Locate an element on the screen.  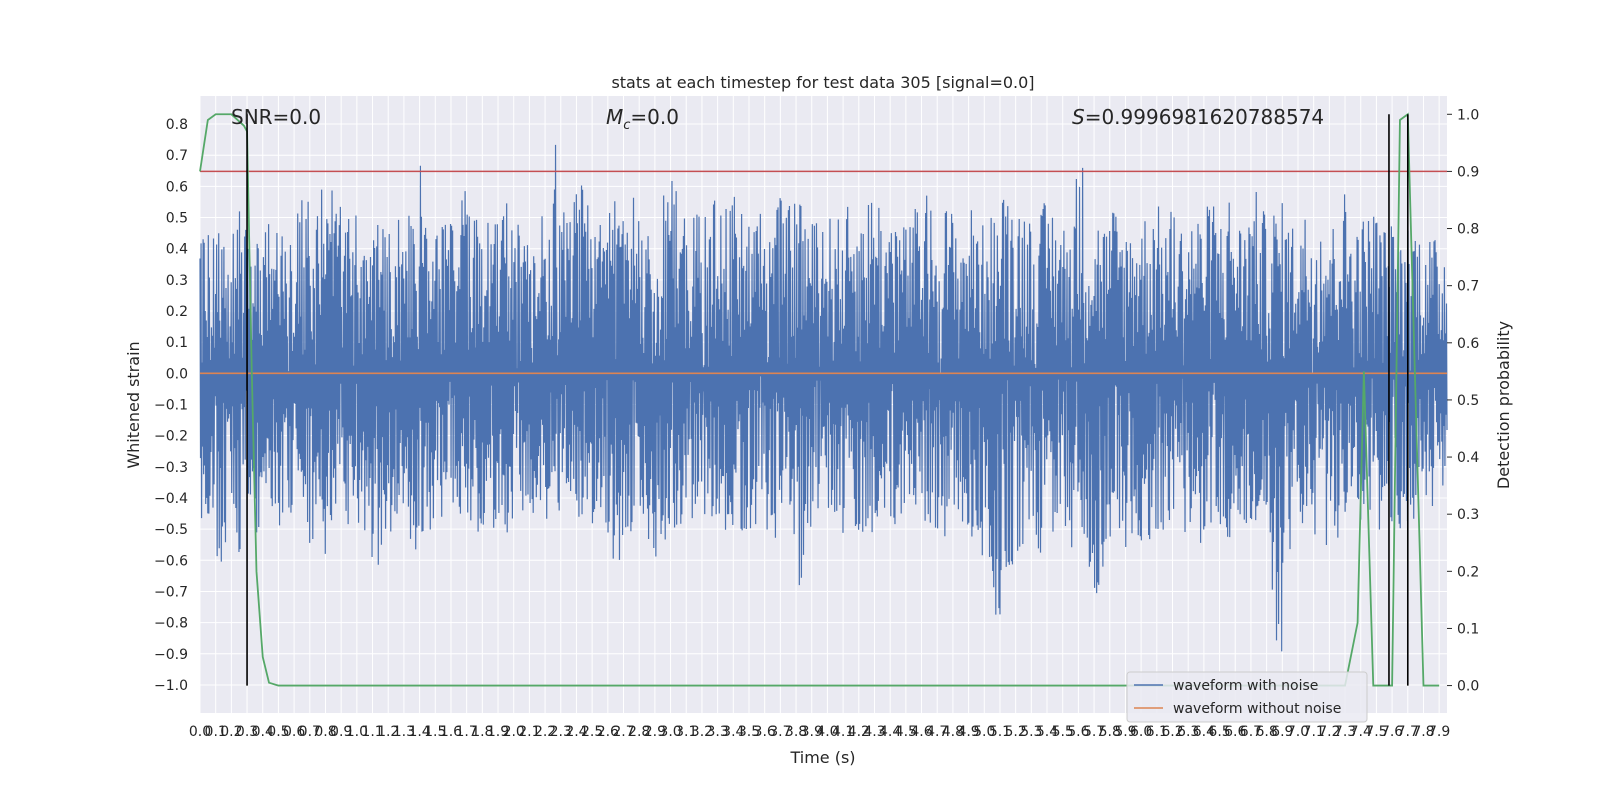
legend-label-noise: waveform with noise is located at coordinates (1245, 686).